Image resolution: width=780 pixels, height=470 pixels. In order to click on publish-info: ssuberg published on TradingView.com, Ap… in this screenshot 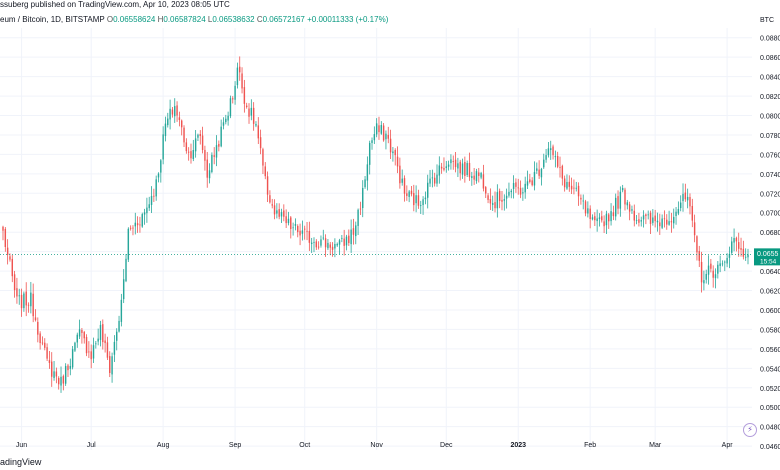, I will do `click(115, 4)`.